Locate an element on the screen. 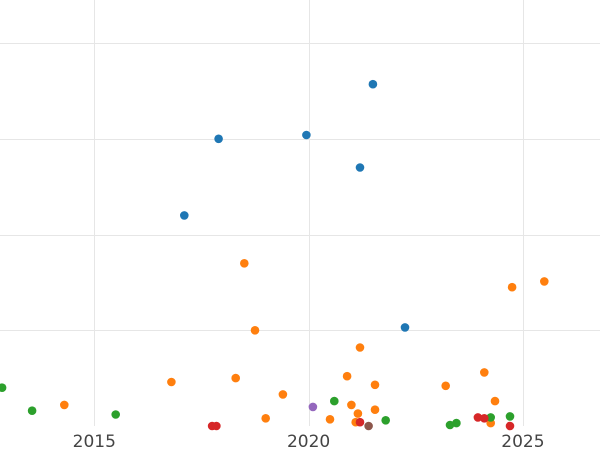  x-axis-ticks: 2015 2020 2025 is located at coordinates (309, 441).